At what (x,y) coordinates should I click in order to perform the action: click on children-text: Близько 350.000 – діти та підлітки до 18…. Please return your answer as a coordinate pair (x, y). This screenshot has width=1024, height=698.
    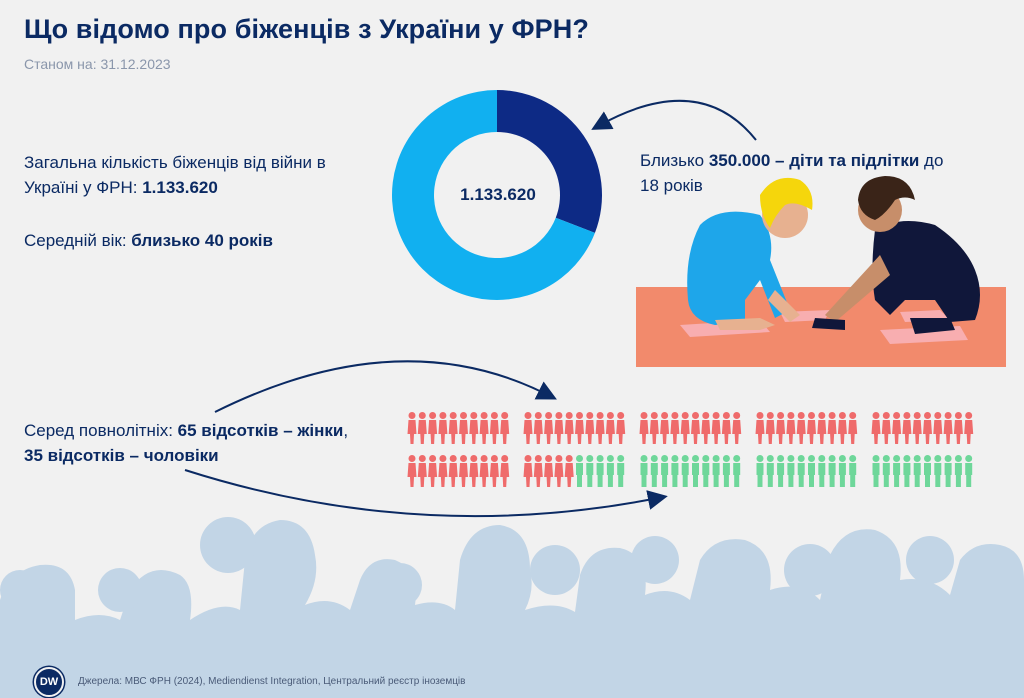
    Looking at the image, I should click on (791, 173).